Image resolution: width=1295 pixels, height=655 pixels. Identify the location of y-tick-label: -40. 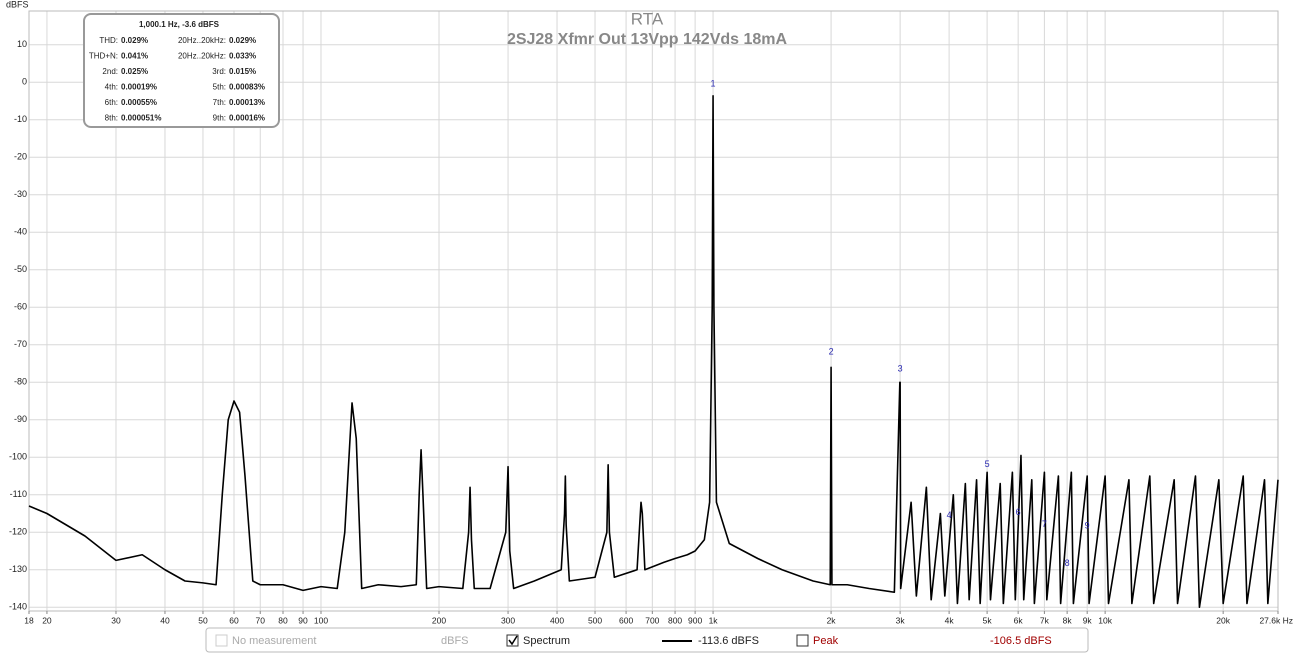
(20, 232).